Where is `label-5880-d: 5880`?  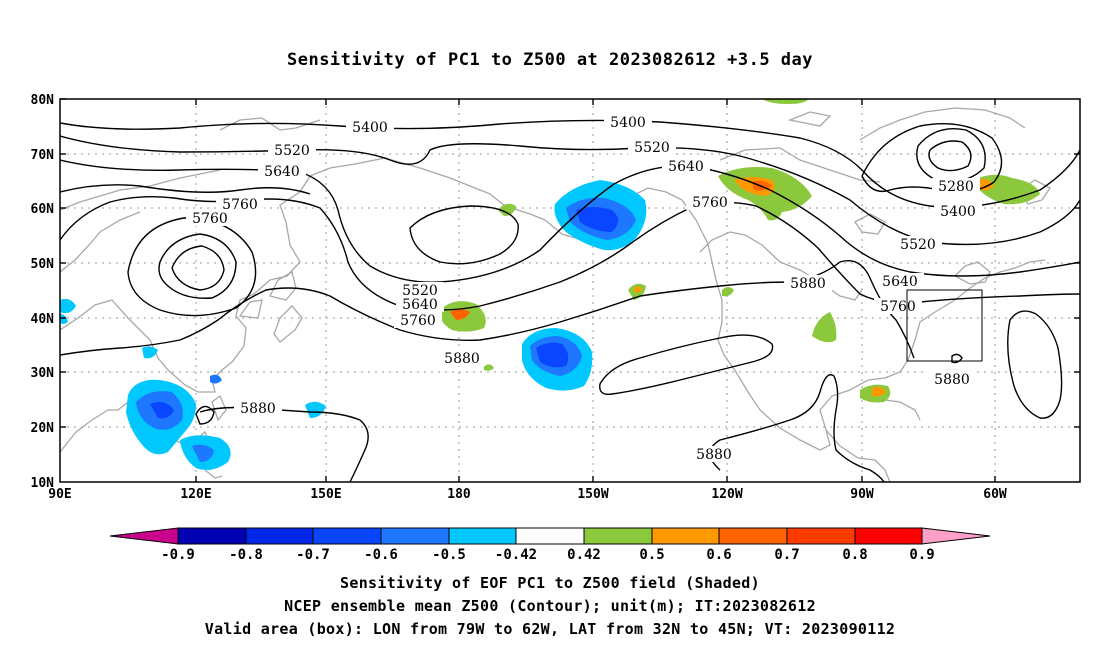
label-5880-d: 5880 is located at coordinates (714, 454).